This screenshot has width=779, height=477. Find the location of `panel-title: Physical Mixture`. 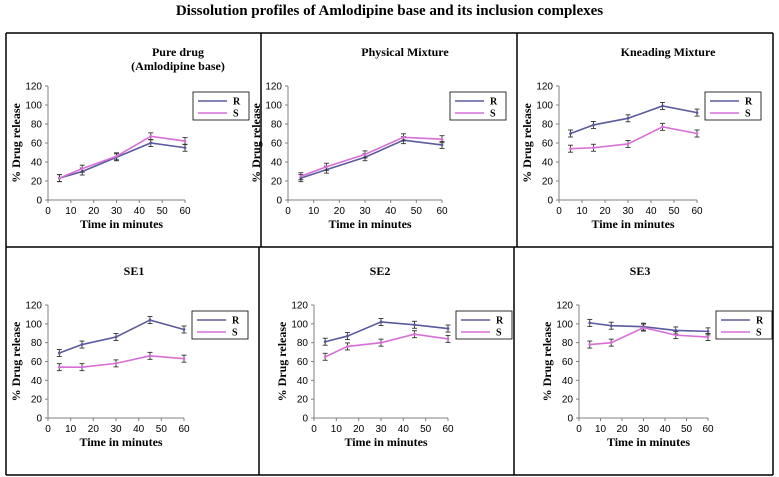

panel-title: Physical Mixture is located at coordinates (405, 52).